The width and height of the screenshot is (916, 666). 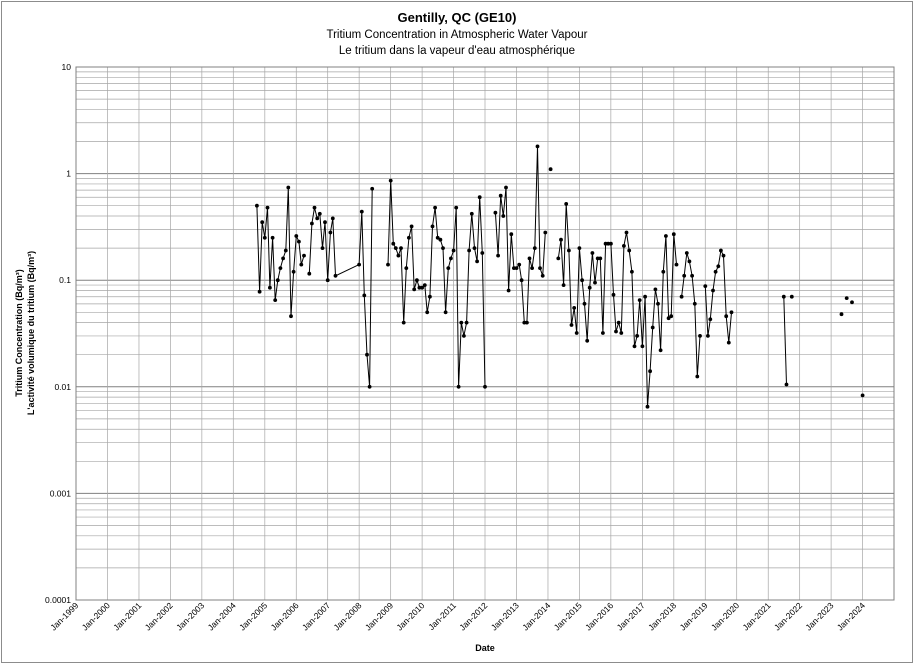 I want to click on x-tick-label: Jan-2012, so click(x=473, y=616).